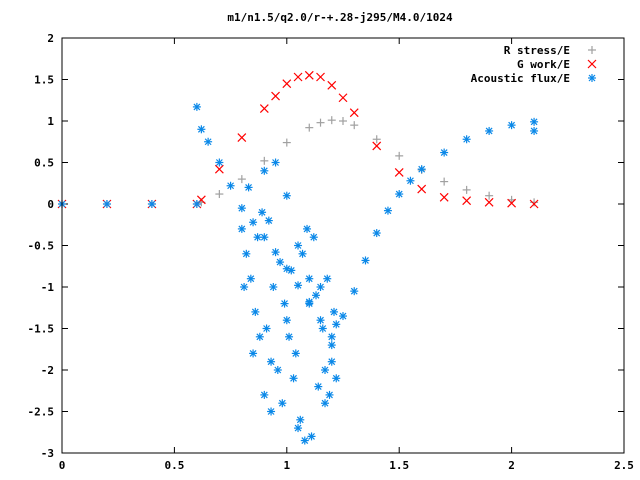 The width and height of the screenshot is (640, 480). Describe the element at coordinates (62, 465) in the screenshot. I see `x-tick-label: 0` at that location.